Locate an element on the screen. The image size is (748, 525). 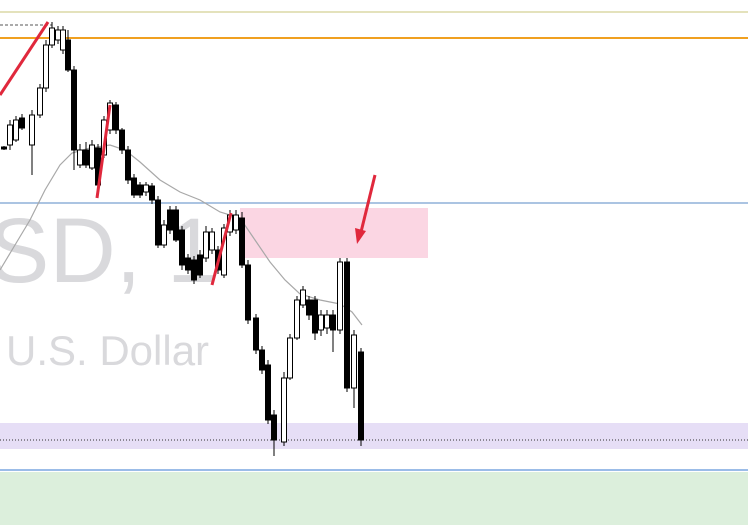
demand-zone is located at coordinates (374, 498).